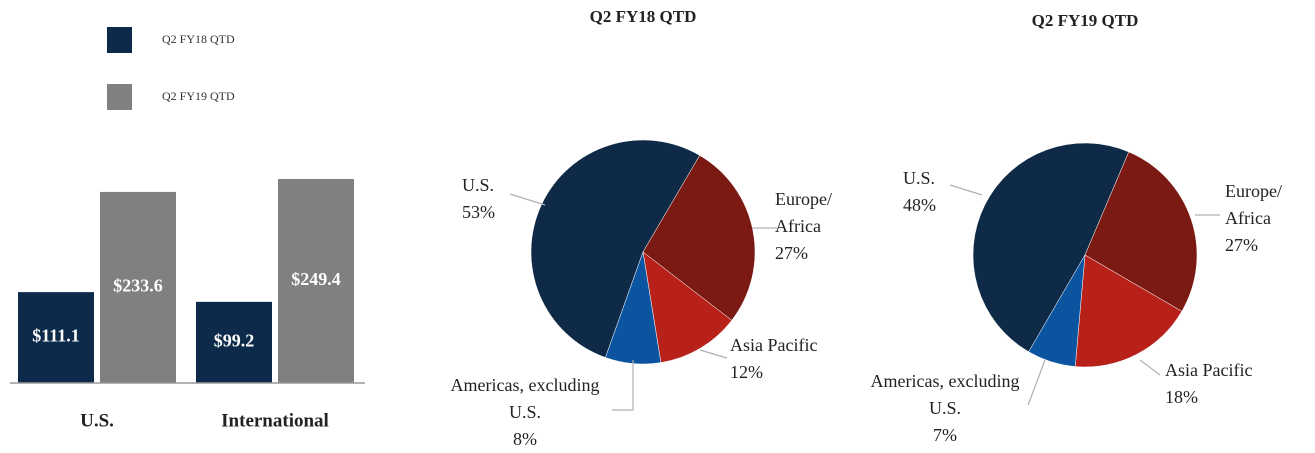  I want to click on slice-value: 18%, so click(1181, 397).